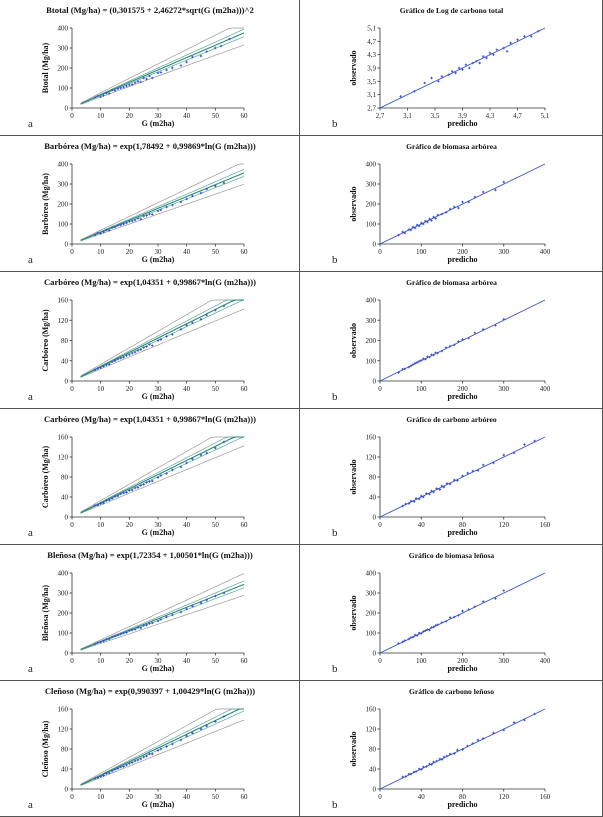  I want to click on x-tick-label: 2,7, so click(380, 116).